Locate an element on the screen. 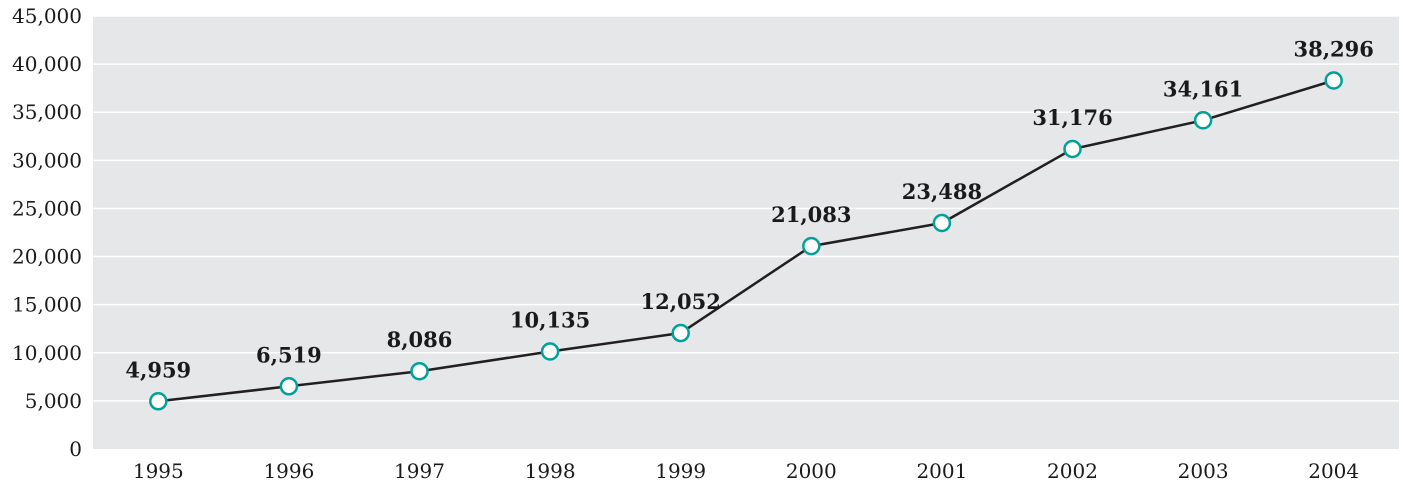 The height and width of the screenshot is (487, 1403). data-label: 10,135 is located at coordinates (550, 319).